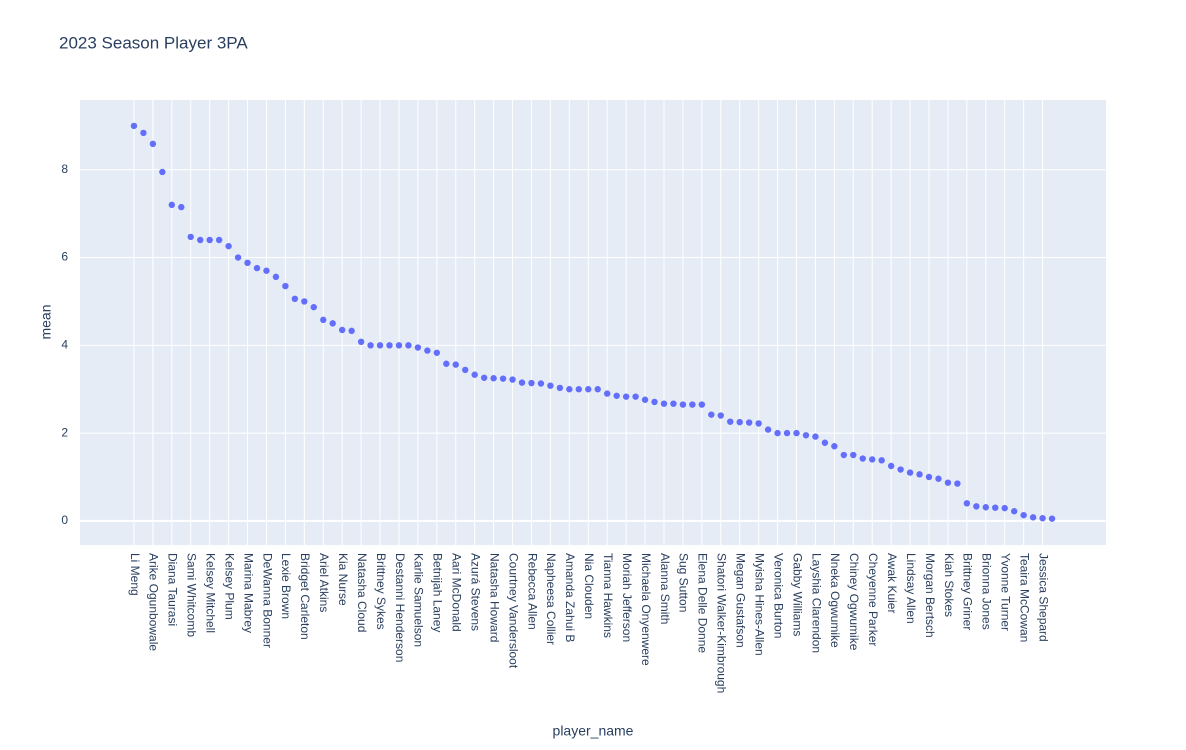 The image size is (1186, 750). I want to click on x-tick-label: Alanna Smith, so click(665, 588).